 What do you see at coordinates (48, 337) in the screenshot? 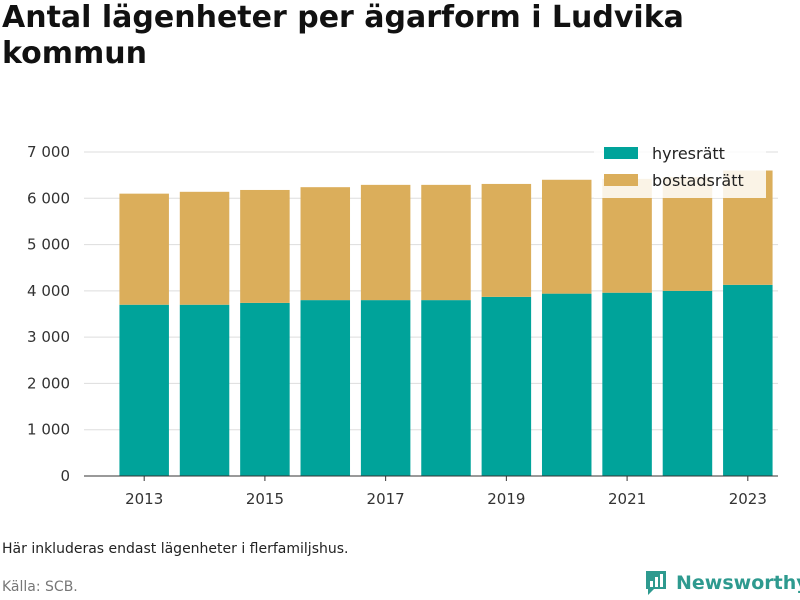
I see `y-tick-label: 3 000` at bounding box center [48, 337].